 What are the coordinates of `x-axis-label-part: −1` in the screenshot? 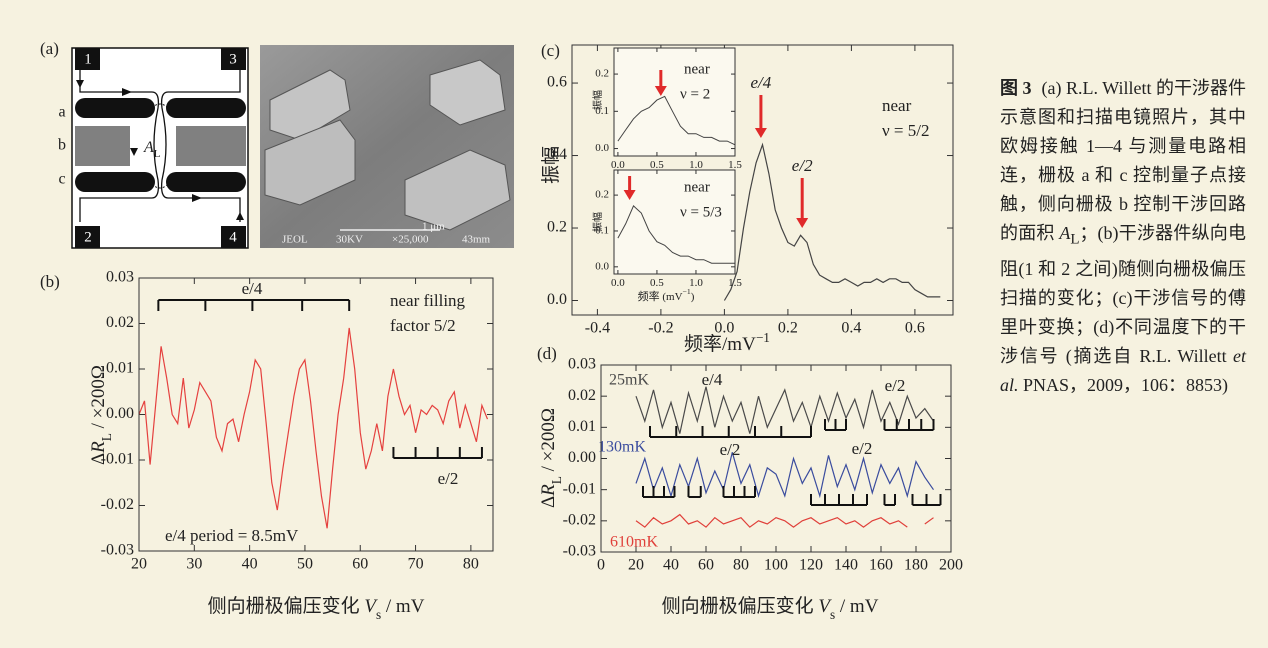 It's located at (687, 291).